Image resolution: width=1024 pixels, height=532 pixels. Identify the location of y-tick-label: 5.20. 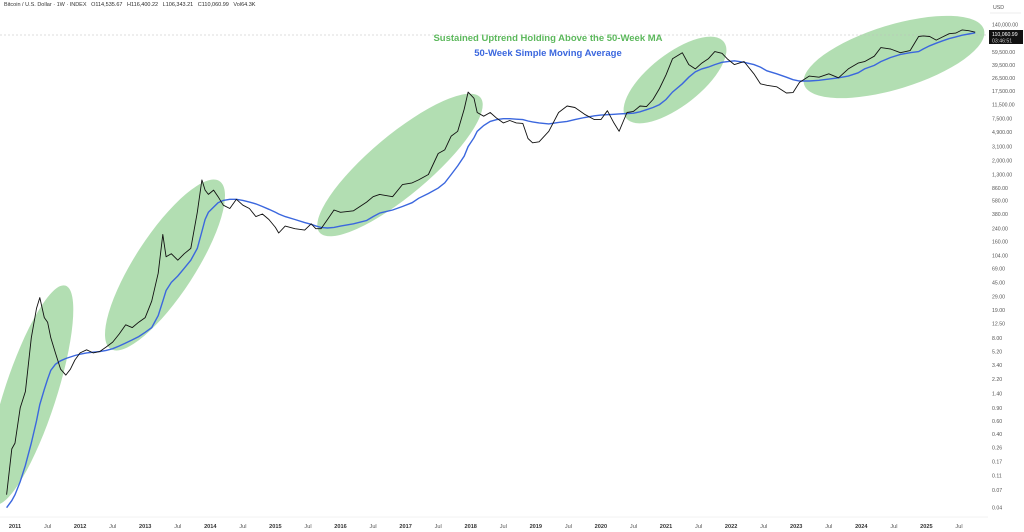
(997, 353).